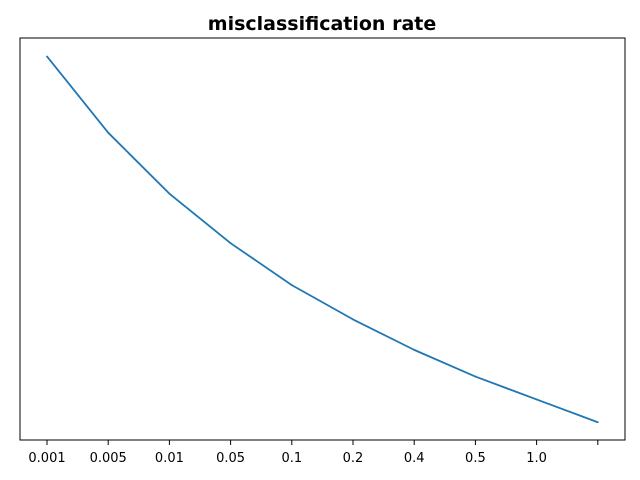 This screenshot has width=640, height=480. What do you see at coordinates (230, 458) in the screenshot?
I see `x-tick-label: 0.05` at bounding box center [230, 458].